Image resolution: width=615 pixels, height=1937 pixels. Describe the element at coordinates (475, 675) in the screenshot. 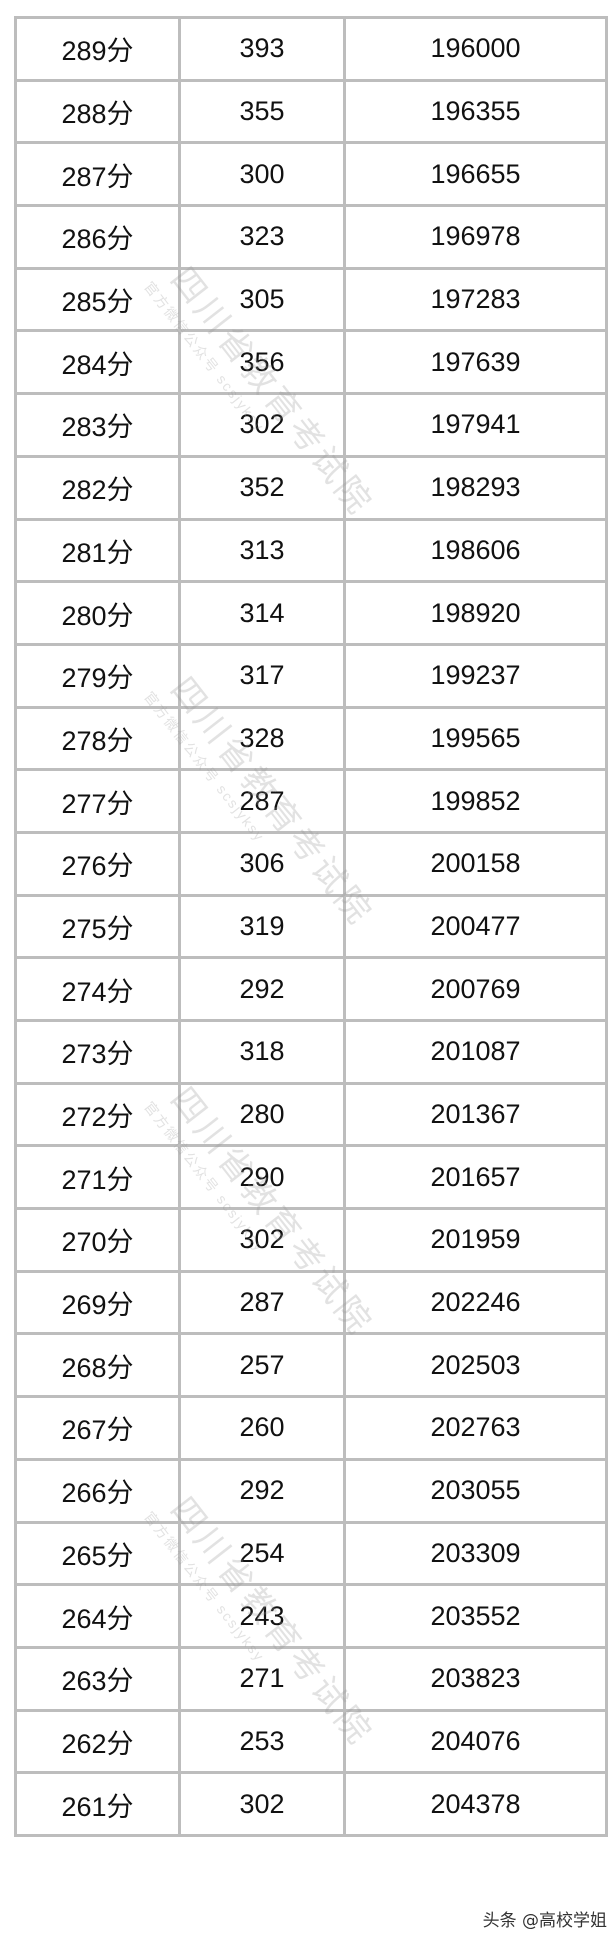

I see `cumulative-cell: 199237` at that location.